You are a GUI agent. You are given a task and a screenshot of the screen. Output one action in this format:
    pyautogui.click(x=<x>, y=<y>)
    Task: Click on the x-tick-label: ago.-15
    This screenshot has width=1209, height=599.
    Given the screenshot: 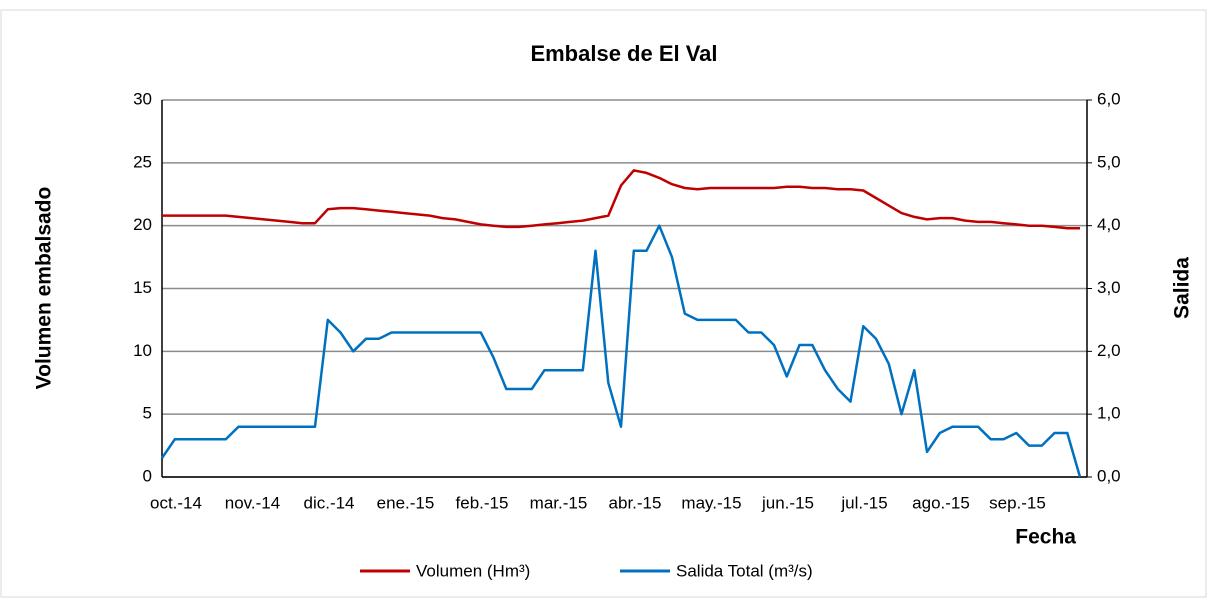 What is the action you would take?
    pyautogui.click(x=941, y=502)
    